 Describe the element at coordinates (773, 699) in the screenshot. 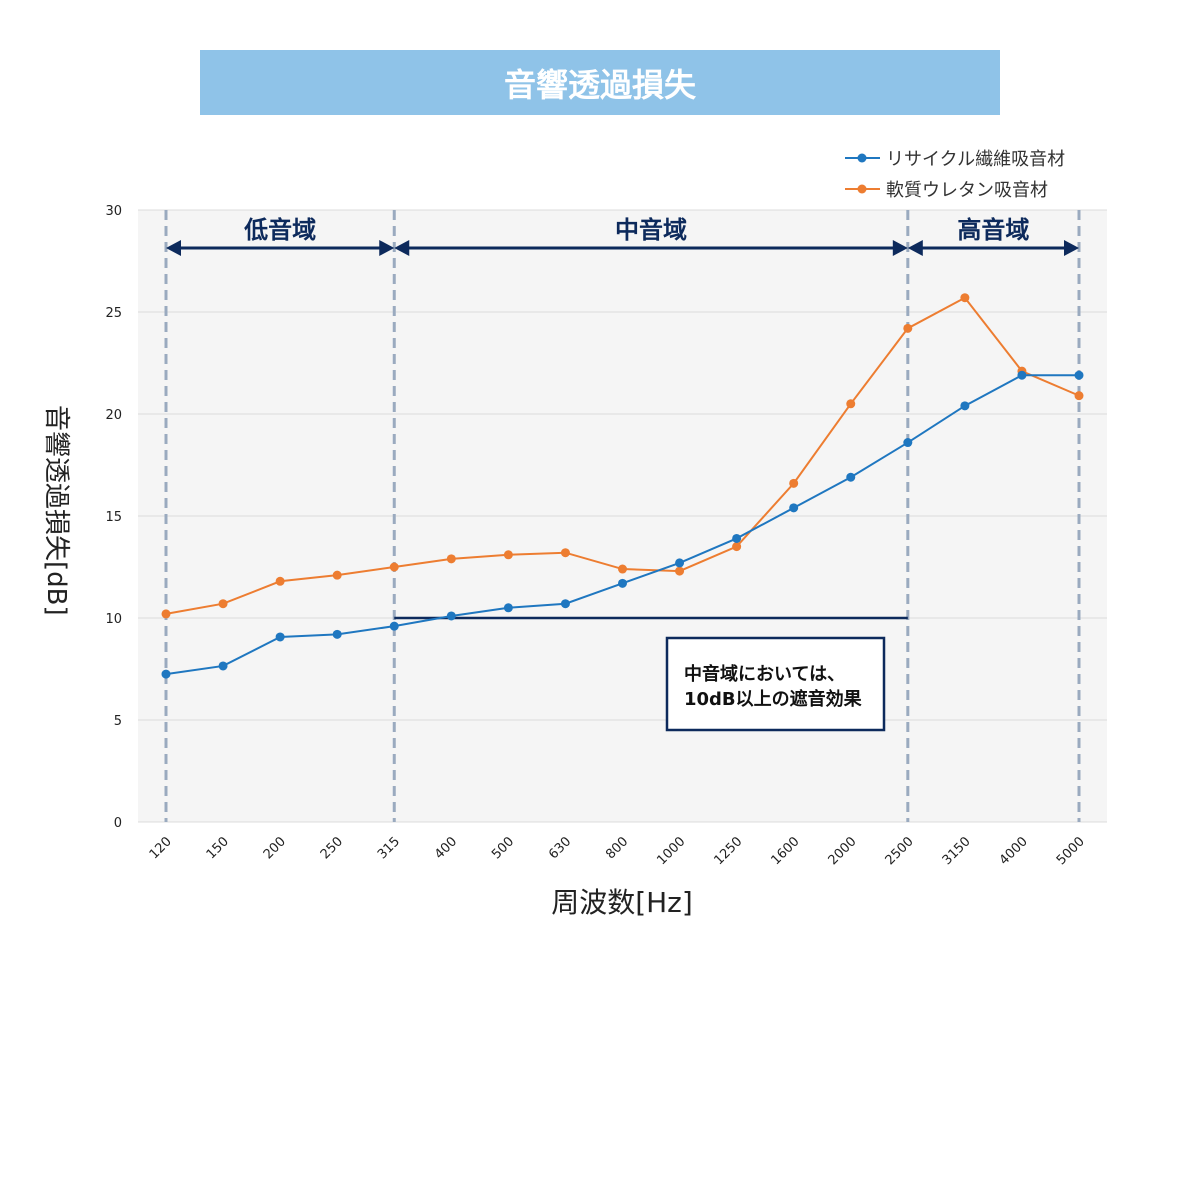

I see `annotation-line2: 10dB以上の遮音効果` at that location.